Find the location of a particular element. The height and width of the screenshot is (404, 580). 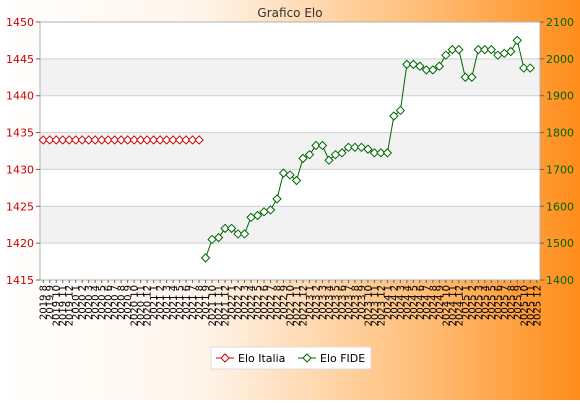

x-tick-label: 2021 3 is located at coordinates (167, 302).